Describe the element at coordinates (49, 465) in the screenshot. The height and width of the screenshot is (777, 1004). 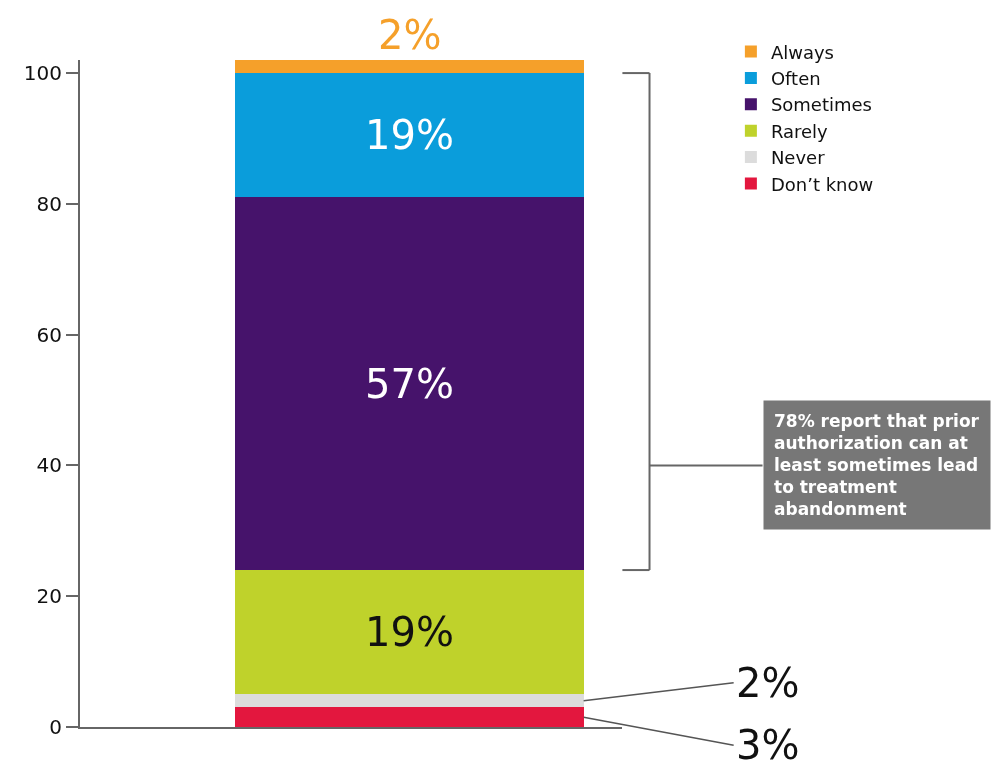
I see `y-tick-label: 40` at that location.